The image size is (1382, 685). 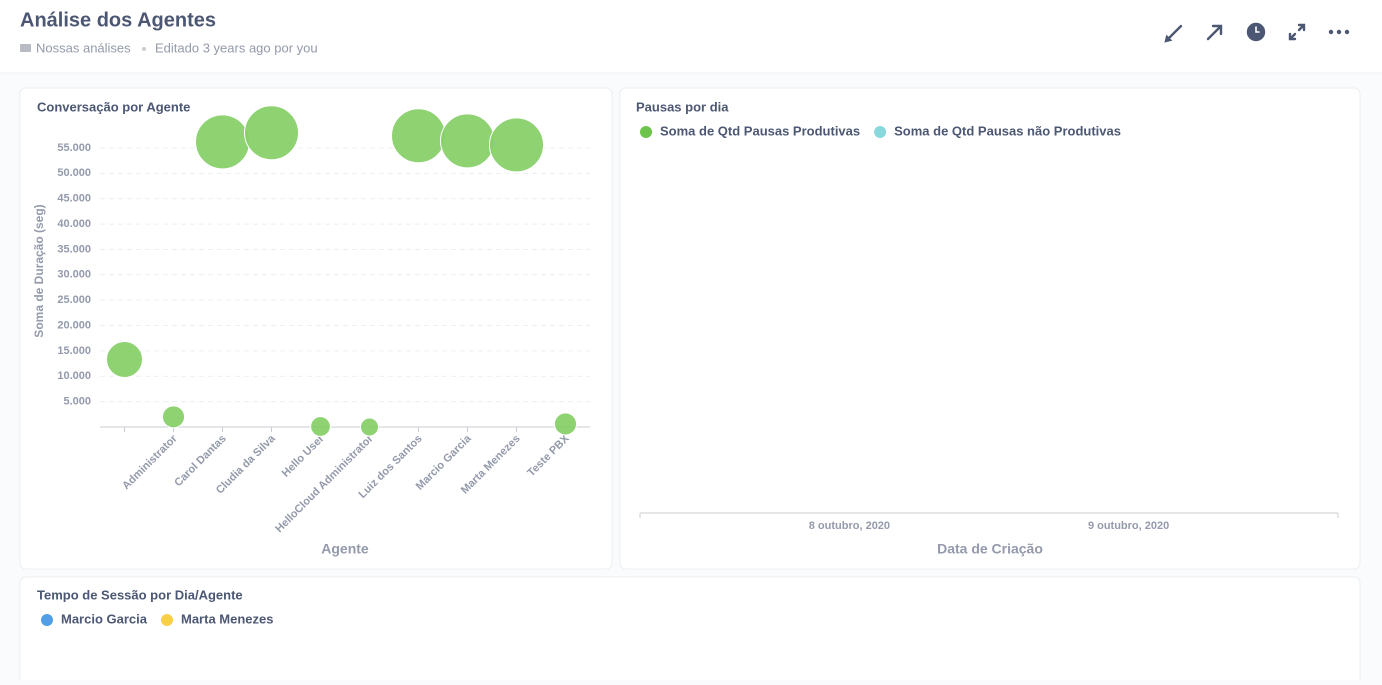 What do you see at coordinates (118, 20) in the screenshot?
I see `dashboard-title: Análise dos Agentes` at bounding box center [118, 20].